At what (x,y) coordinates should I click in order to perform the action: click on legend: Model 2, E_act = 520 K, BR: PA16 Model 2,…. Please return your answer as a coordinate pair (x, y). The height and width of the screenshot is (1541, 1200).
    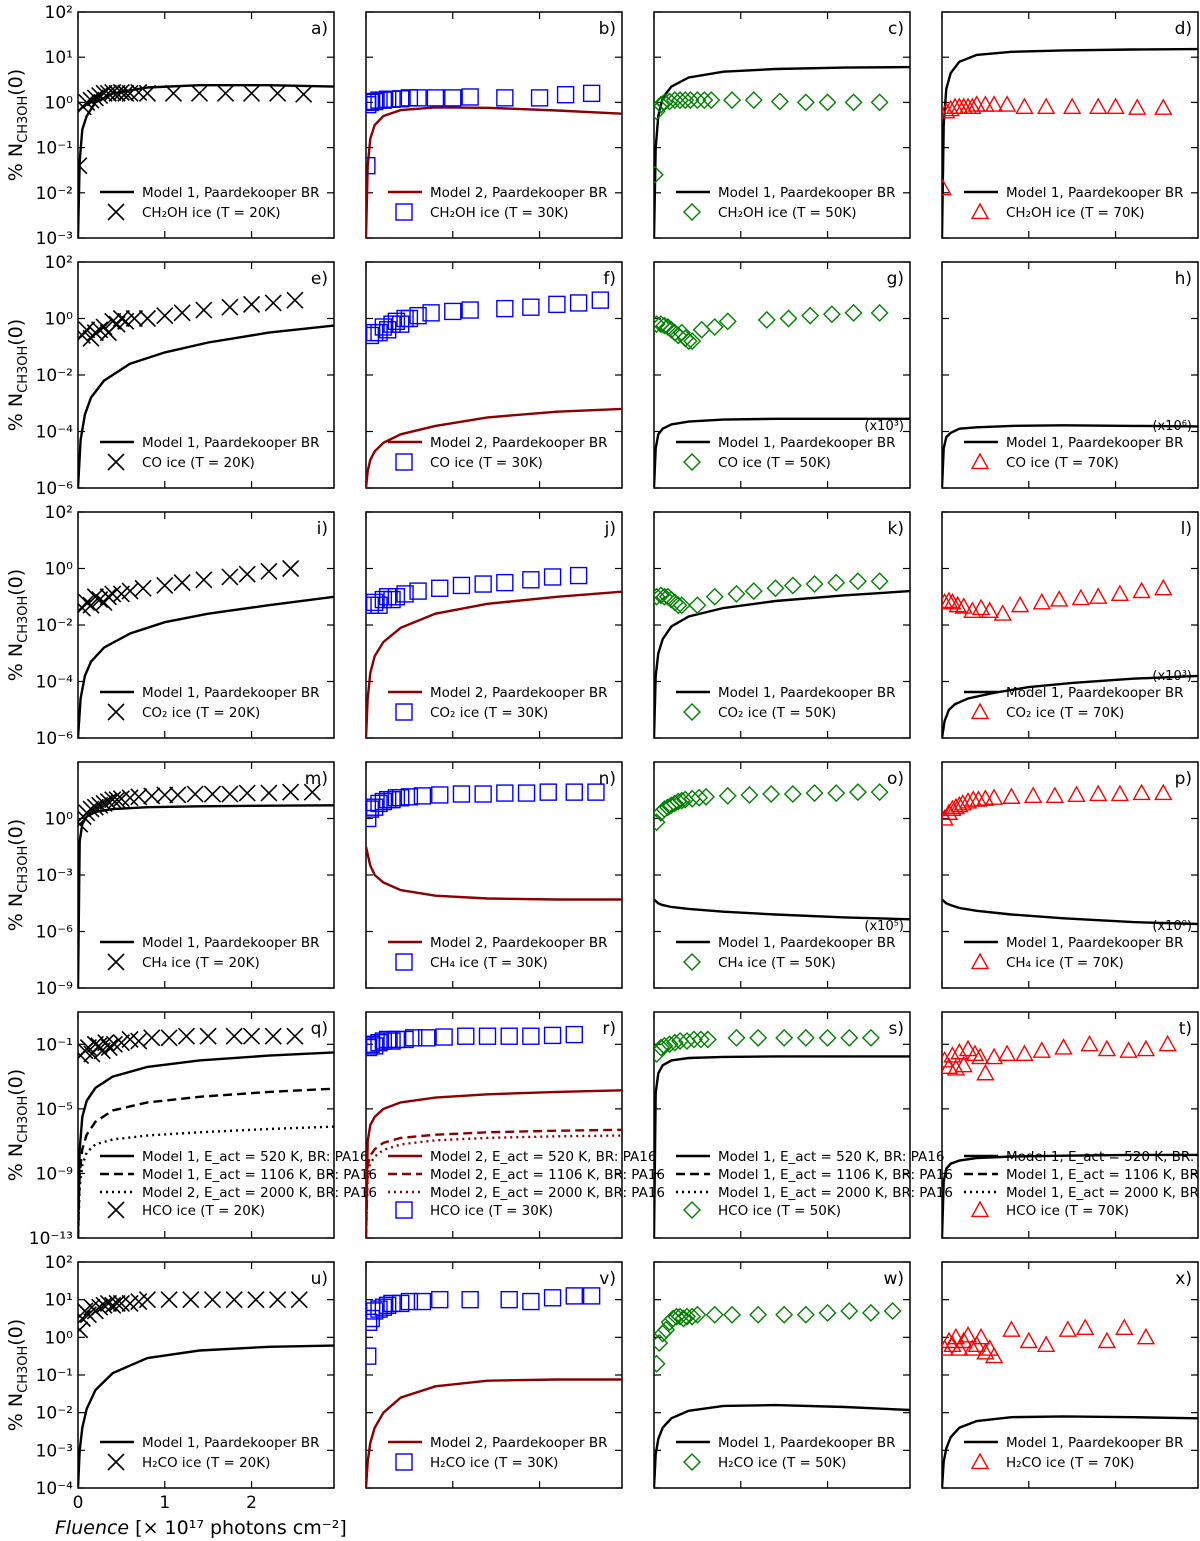
    Looking at the image, I should click on (526, 1184).